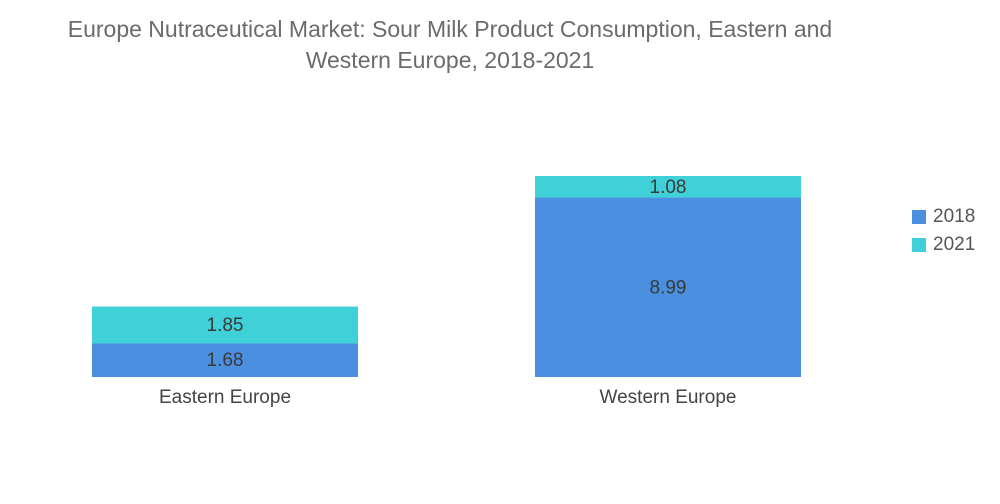 This screenshot has height=504, width=1000. Describe the element at coordinates (919, 217) in the screenshot. I see `legend-swatch-2018` at that location.